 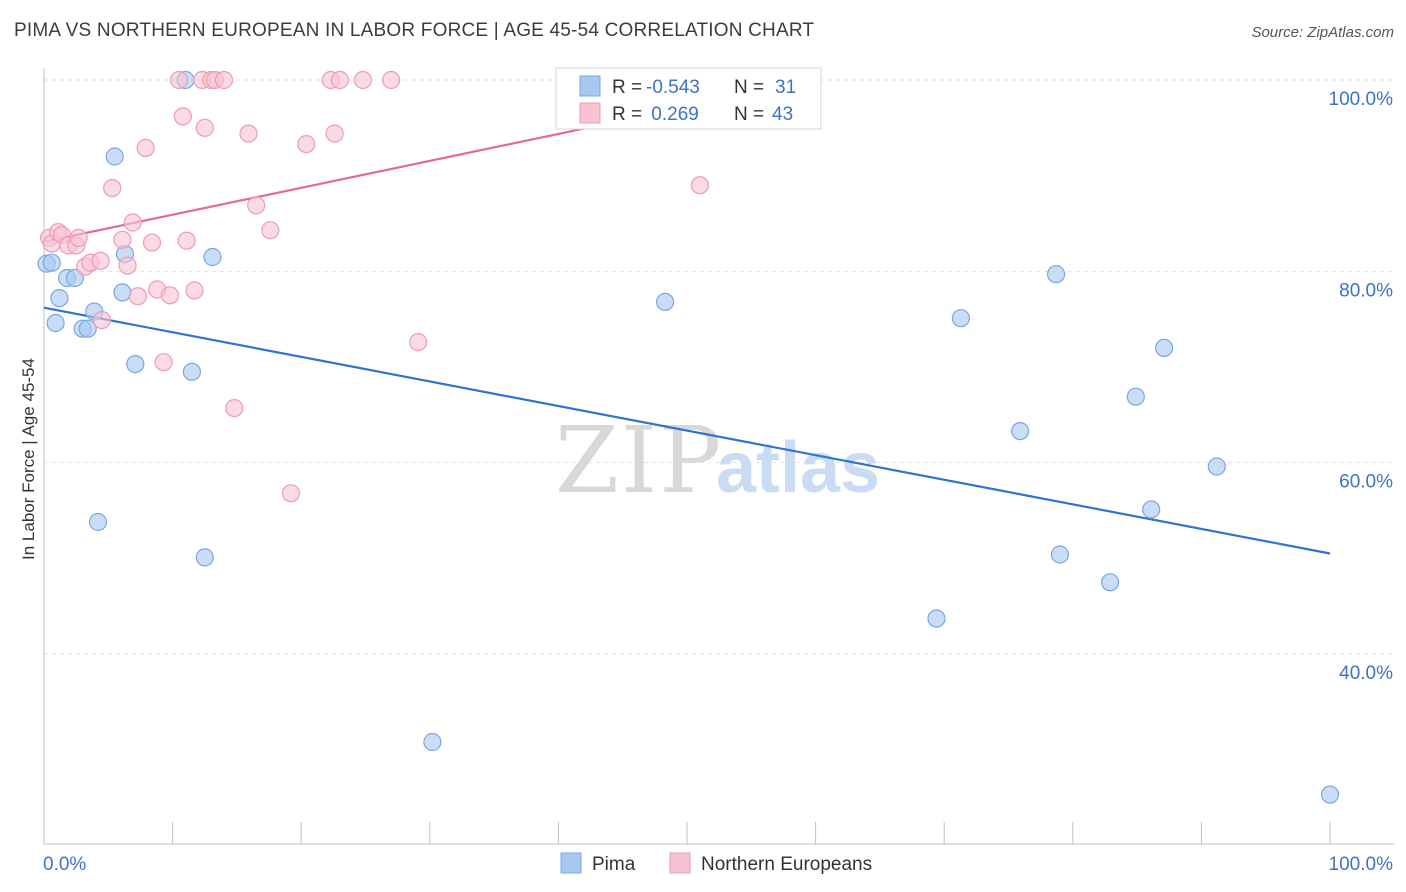 I want to click on y-tick-label: 80.0%, so click(x=1366, y=290).